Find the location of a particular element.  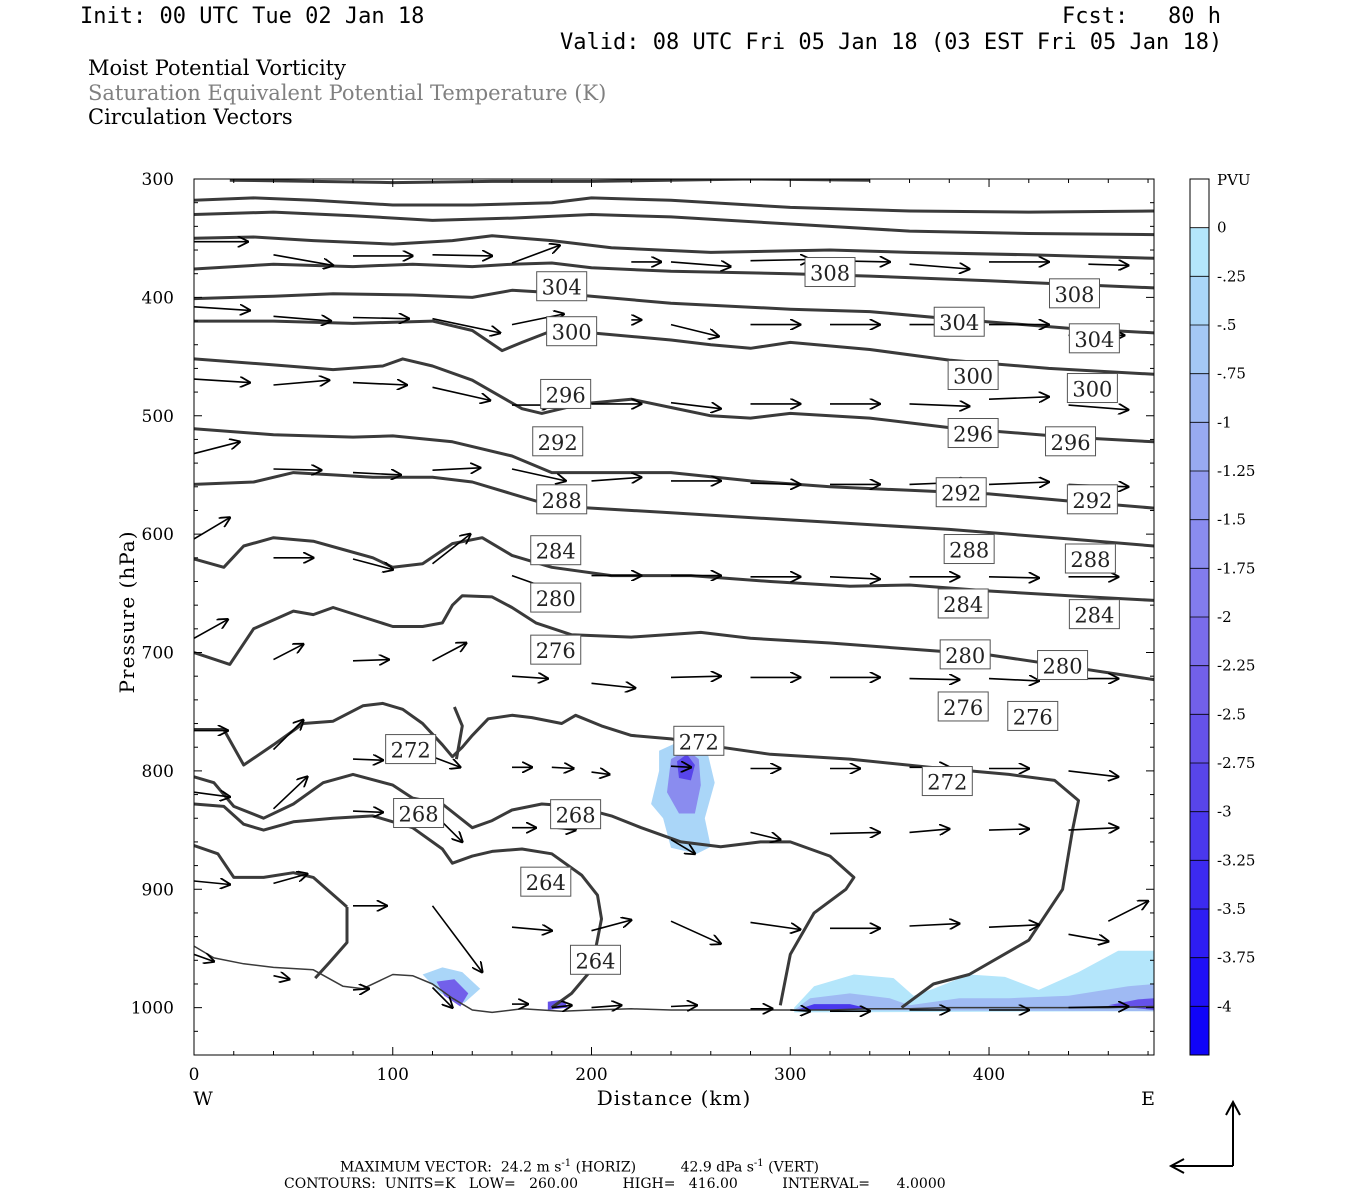

y-tick-label: 400 is located at coordinates (158, 298).